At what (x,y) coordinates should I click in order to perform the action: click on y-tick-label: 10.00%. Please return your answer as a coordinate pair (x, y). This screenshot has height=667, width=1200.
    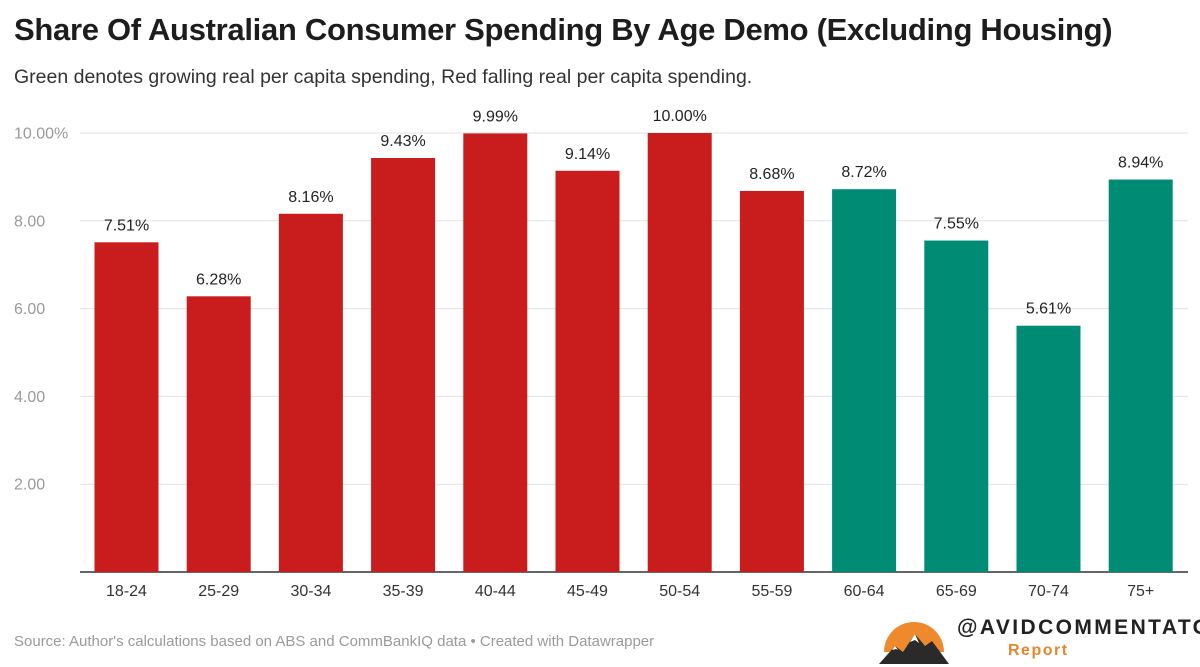
    Looking at the image, I should click on (41, 134).